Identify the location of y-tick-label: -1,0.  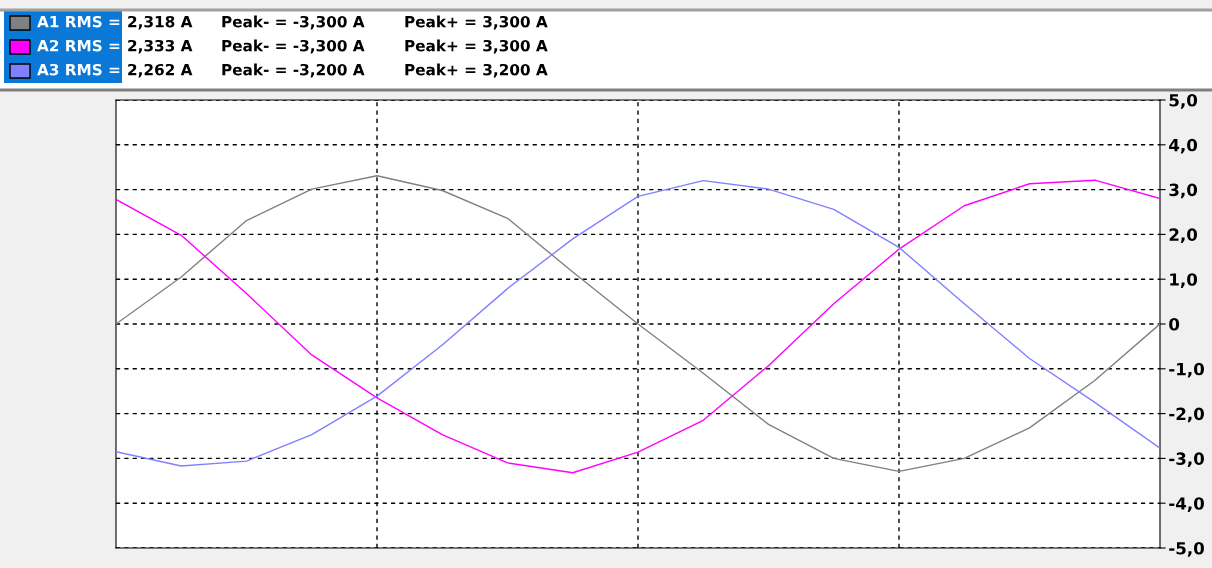
(1186, 370).